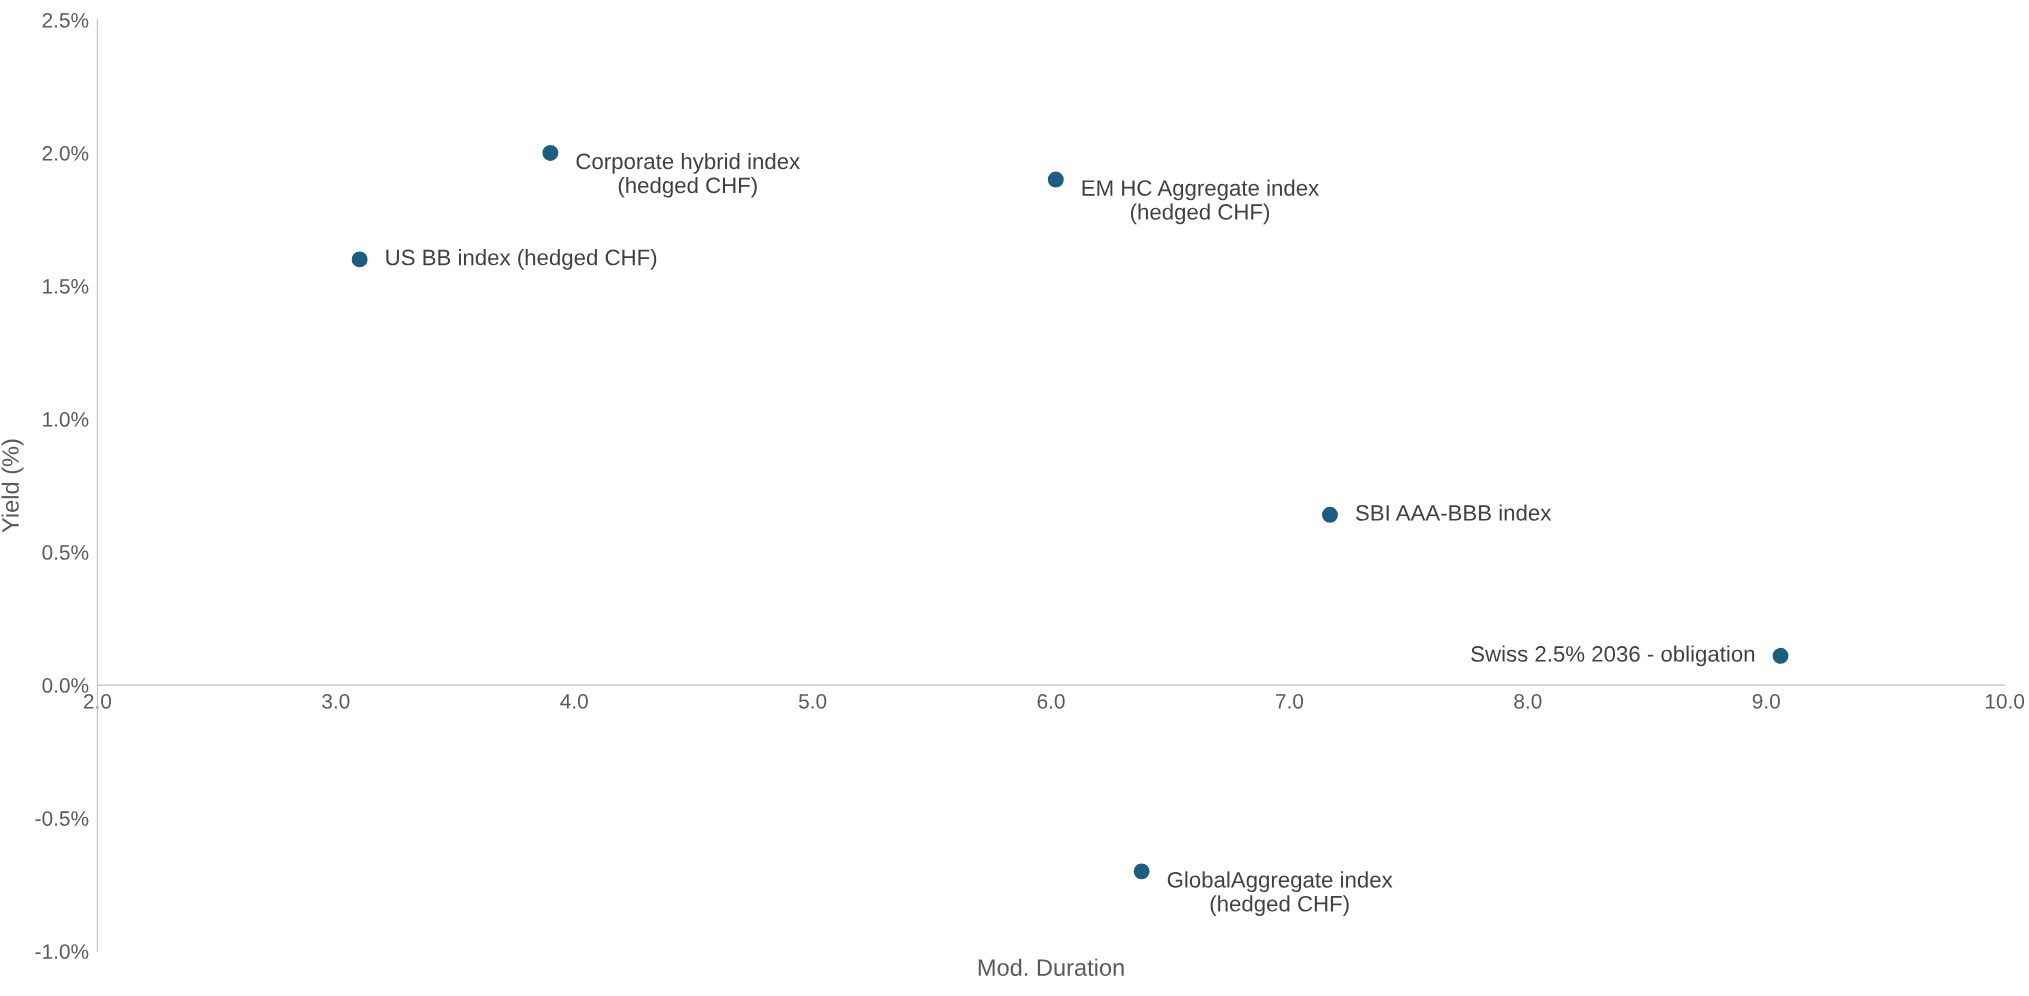 The width and height of the screenshot is (2029, 996). I want to click on y-tick-label: -0.5%, so click(62, 818).